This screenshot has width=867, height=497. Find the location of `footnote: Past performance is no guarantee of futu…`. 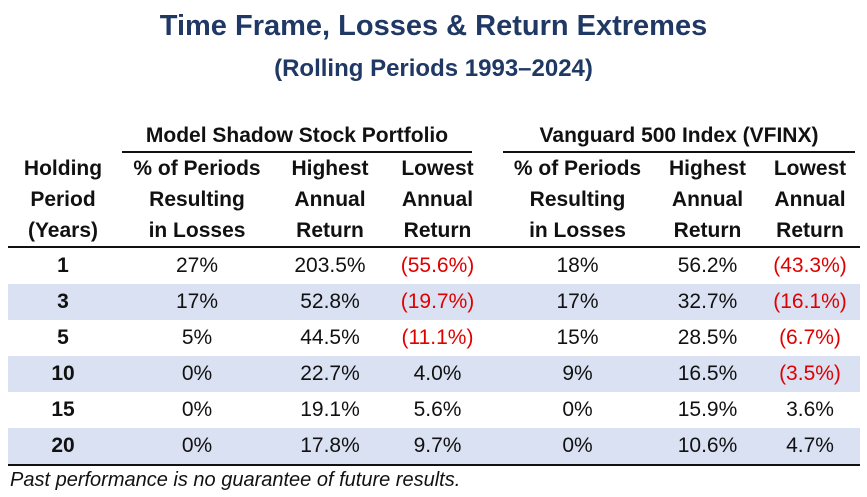

footnote: Past performance is no guarantee of futu… is located at coordinates (235, 480).